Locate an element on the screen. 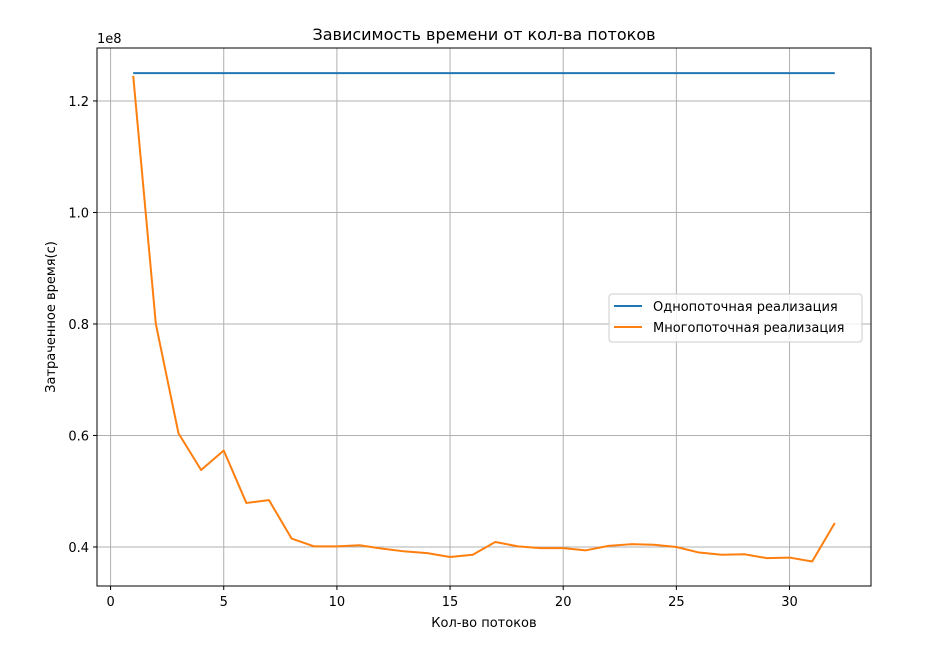 The height and width of the screenshot is (660, 928). legend-label-1: Однопоточная реализация is located at coordinates (745, 307).